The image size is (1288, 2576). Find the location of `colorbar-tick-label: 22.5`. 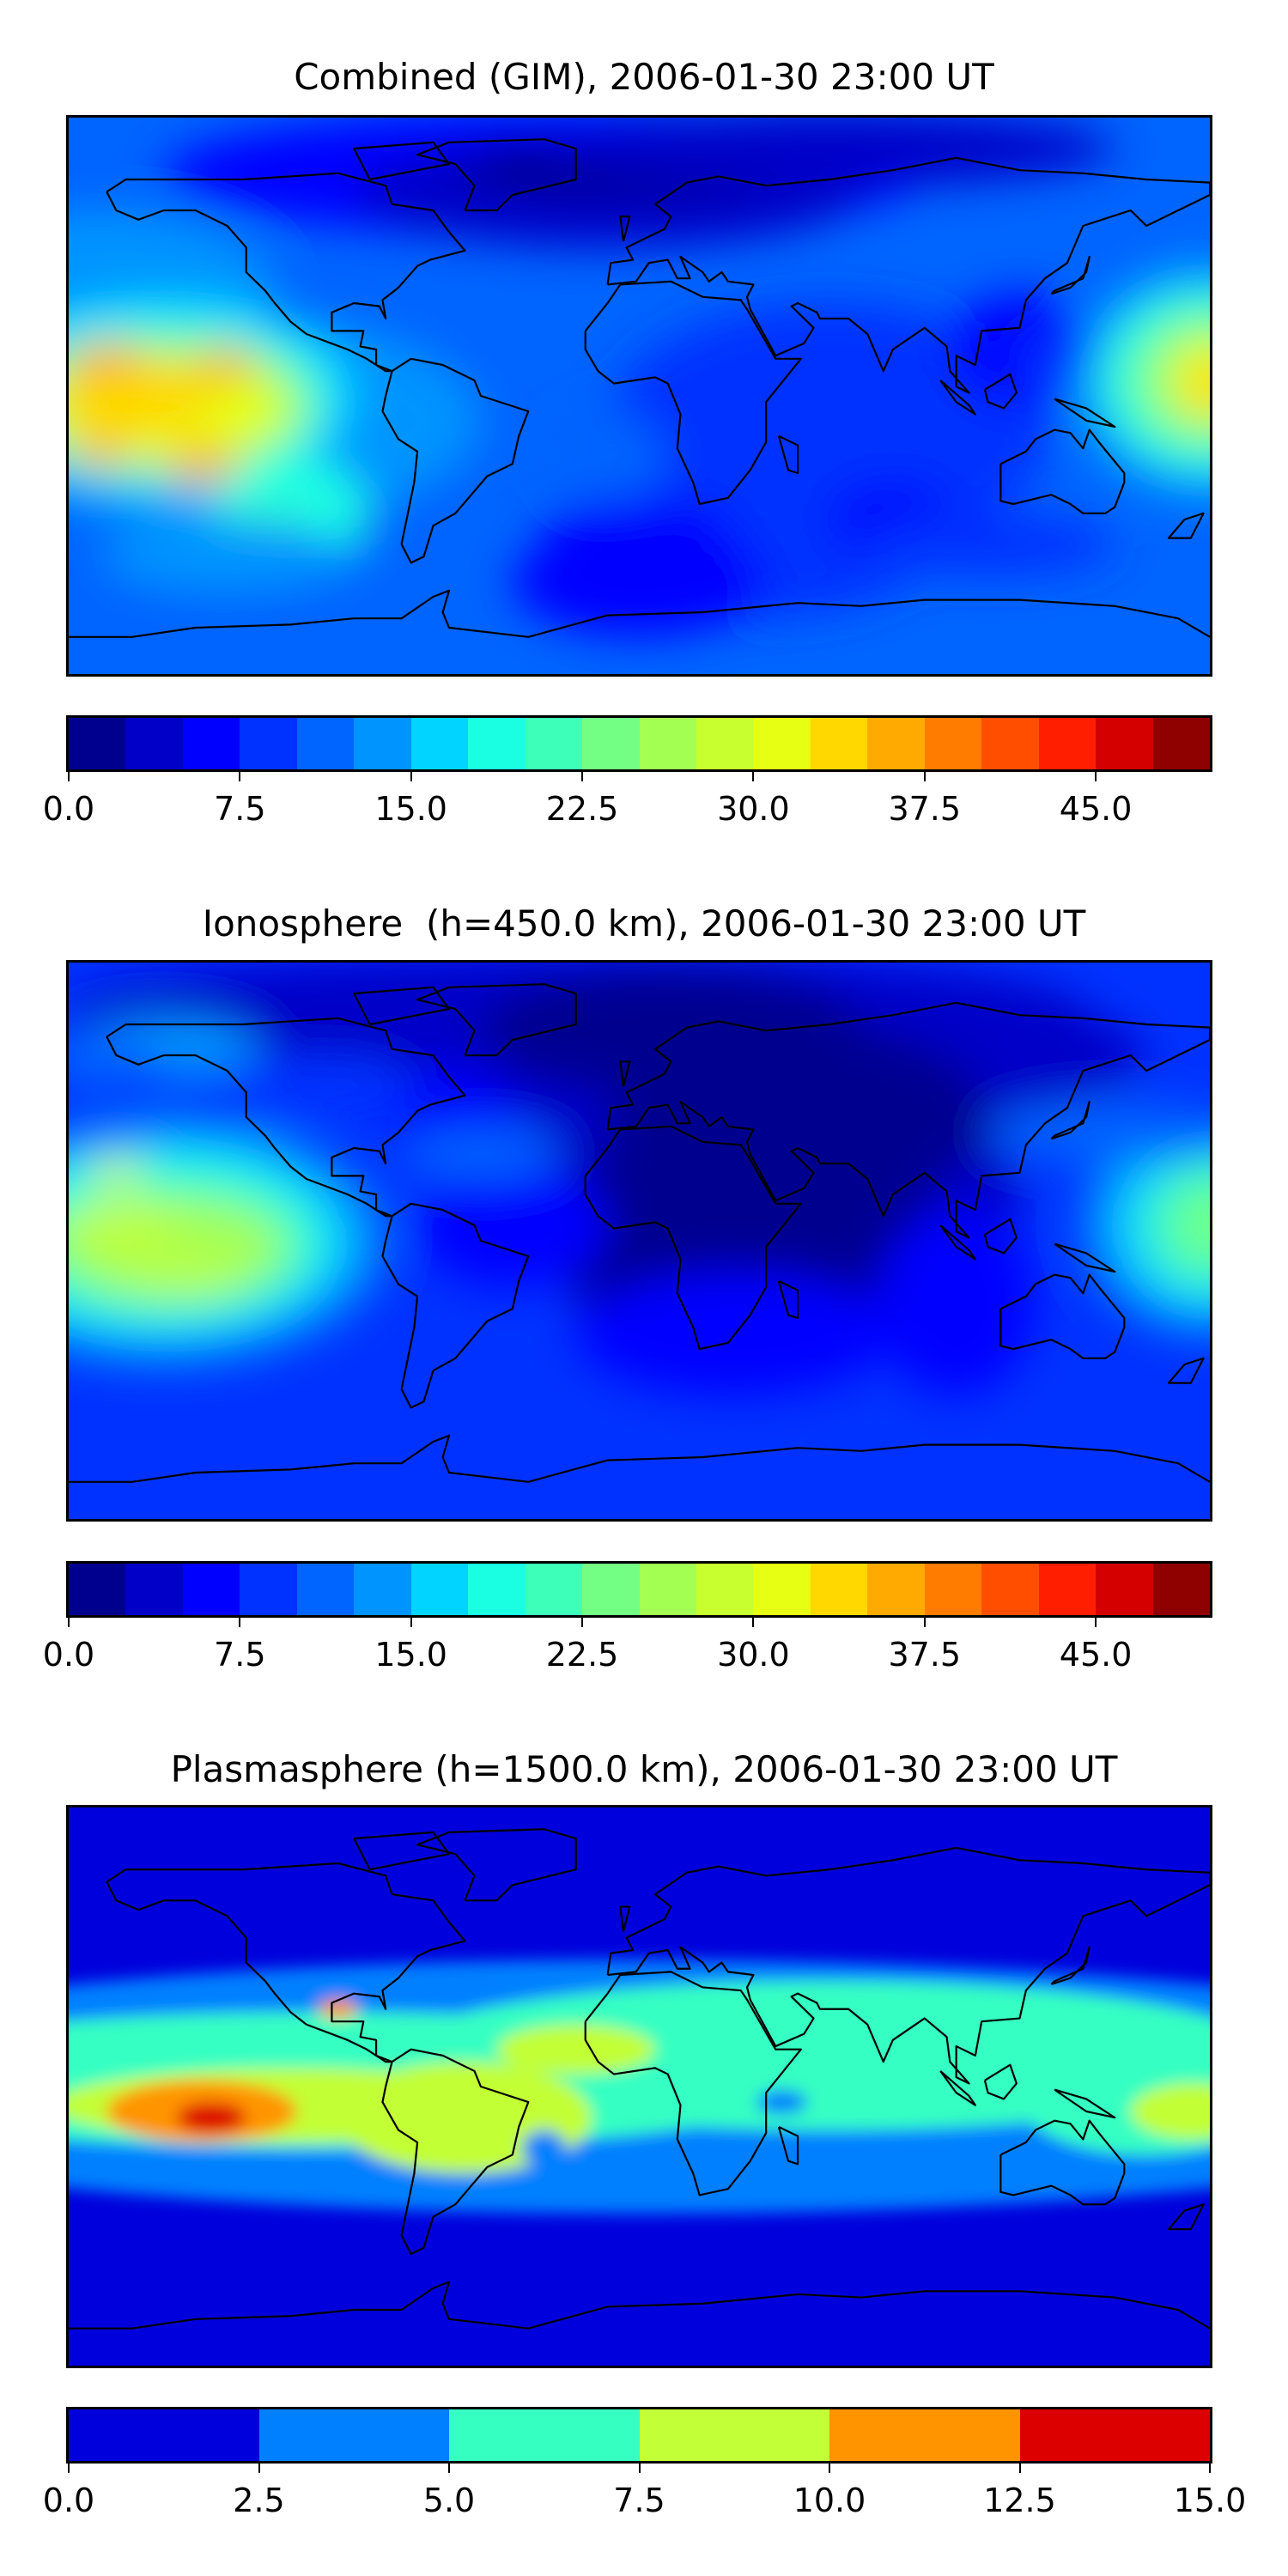

colorbar-tick-label: 22.5 is located at coordinates (582, 809).